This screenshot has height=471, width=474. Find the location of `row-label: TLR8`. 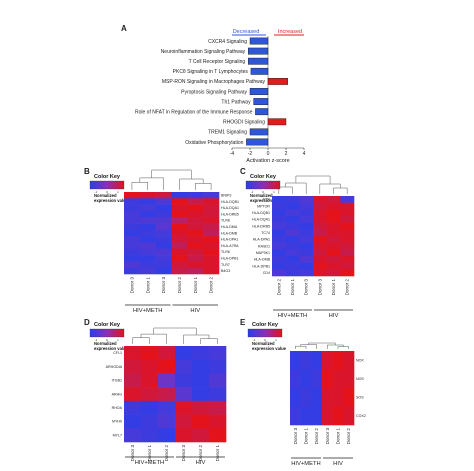

row-label: TLR8 is located at coordinates (225, 221).